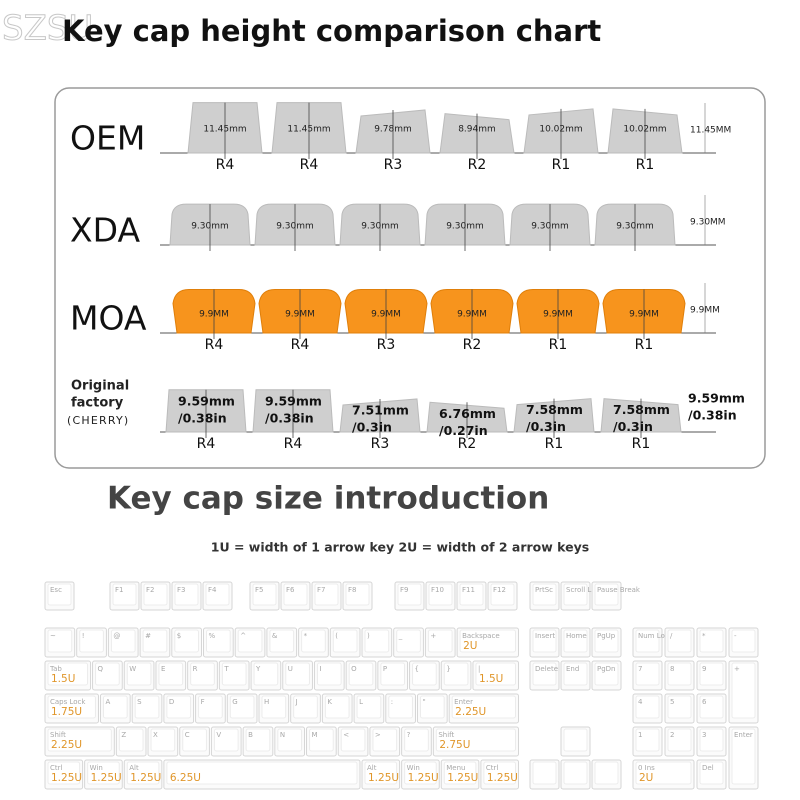 The width and height of the screenshot is (800, 800). What do you see at coordinates (290, 590) in the screenshot?
I see `key-legend: F6` at bounding box center [290, 590].